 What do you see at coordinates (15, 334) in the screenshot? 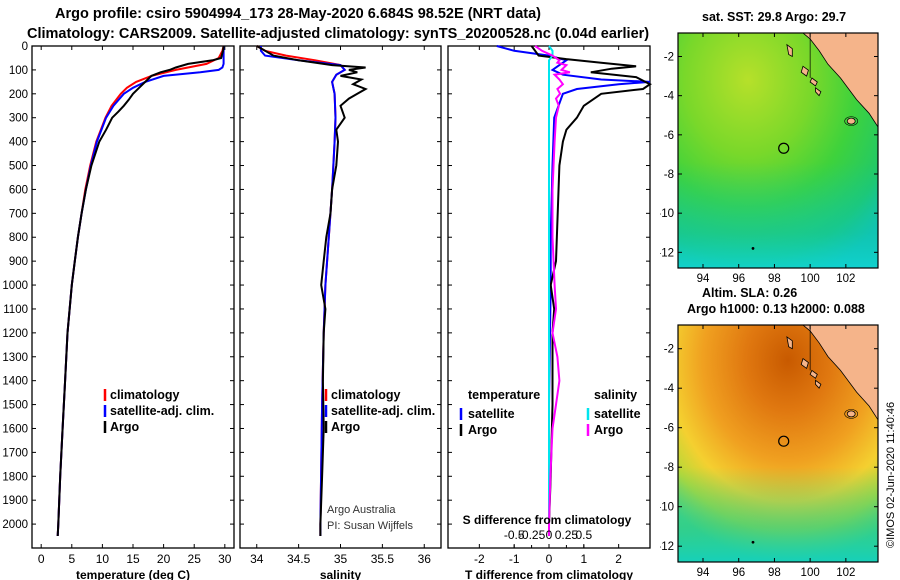
I see `y-tick-label: 1200` at bounding box center [15, 334].